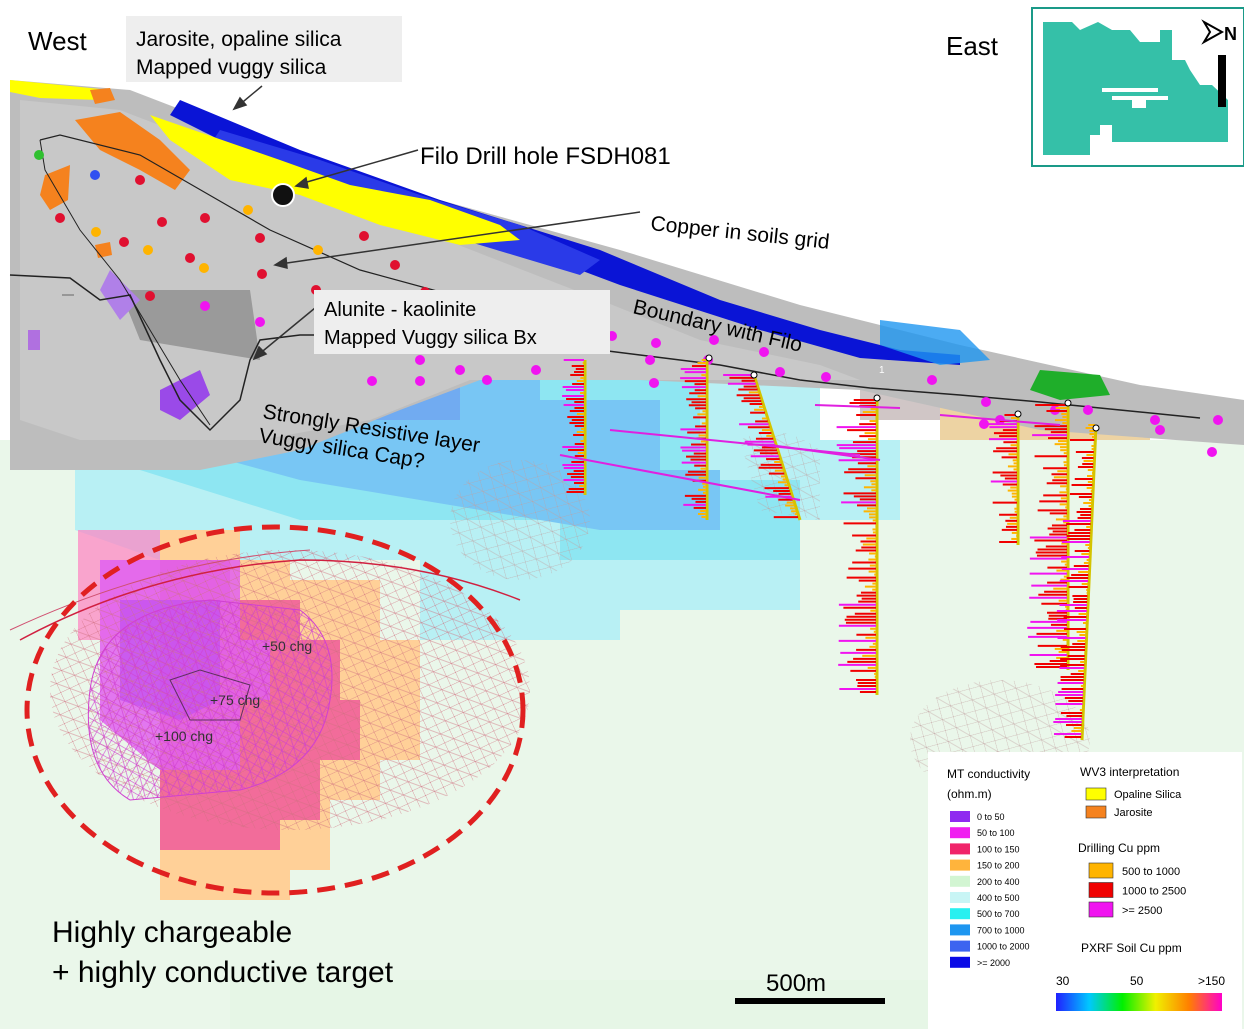 This screenshot has width=1244, height=1029. Describe the element at coordinates (239, 39) in the screenshot. I see `jarosite-label-line1: Jarosite, opaline silica` at that location.